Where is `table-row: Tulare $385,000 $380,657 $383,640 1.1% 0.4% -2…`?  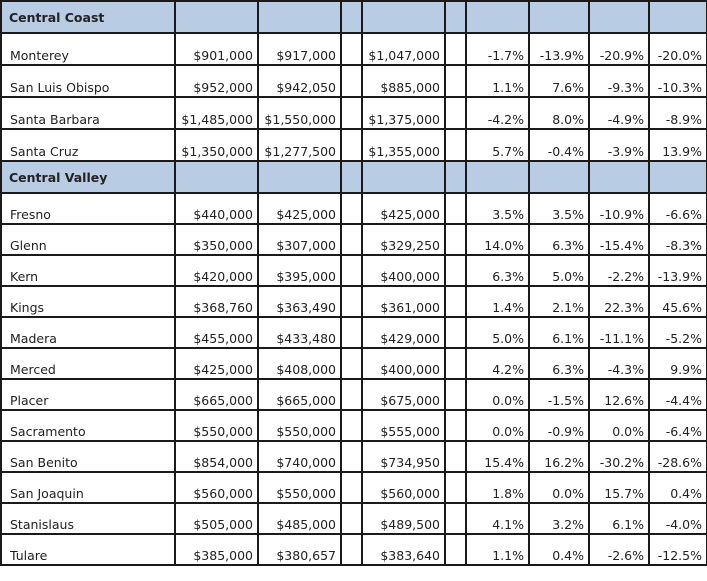
table-row: Tulare $385,000 $380,657 $383,640 1.1% 0.4% -2… is located at coordinates (353, 549).